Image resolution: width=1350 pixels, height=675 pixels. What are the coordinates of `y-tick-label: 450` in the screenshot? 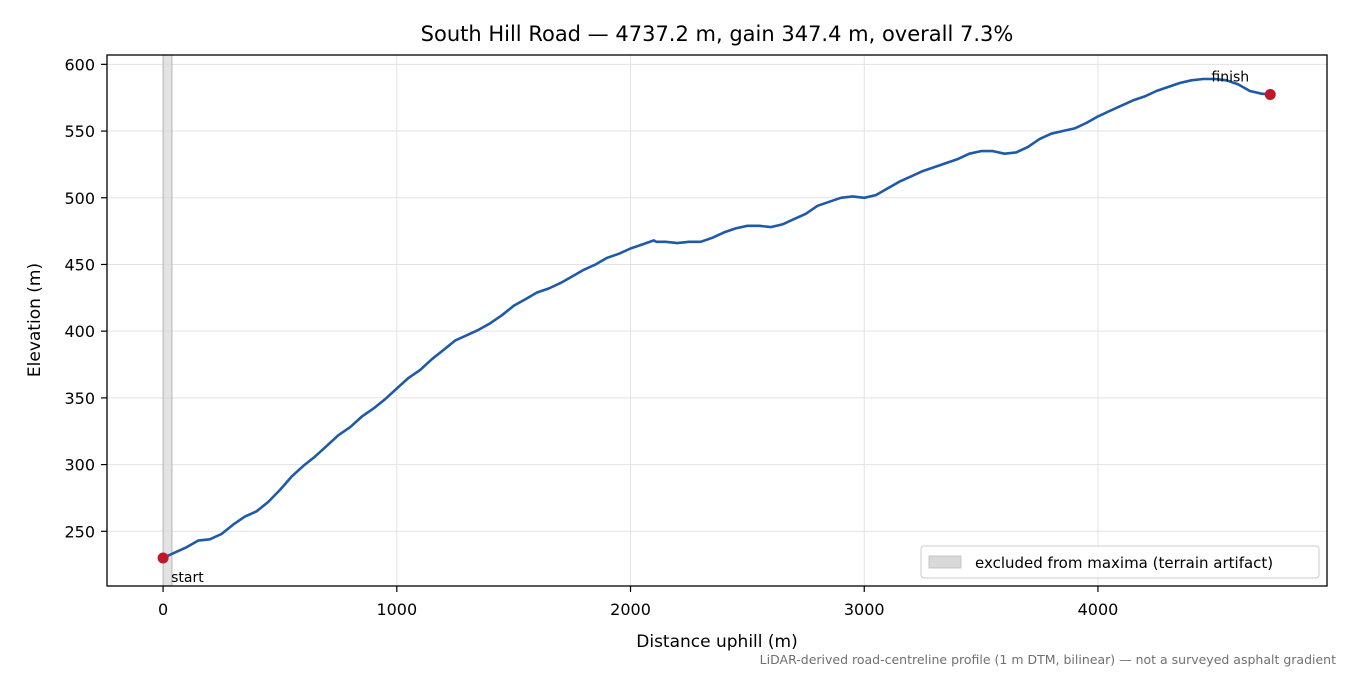 It's located at (79, 264).